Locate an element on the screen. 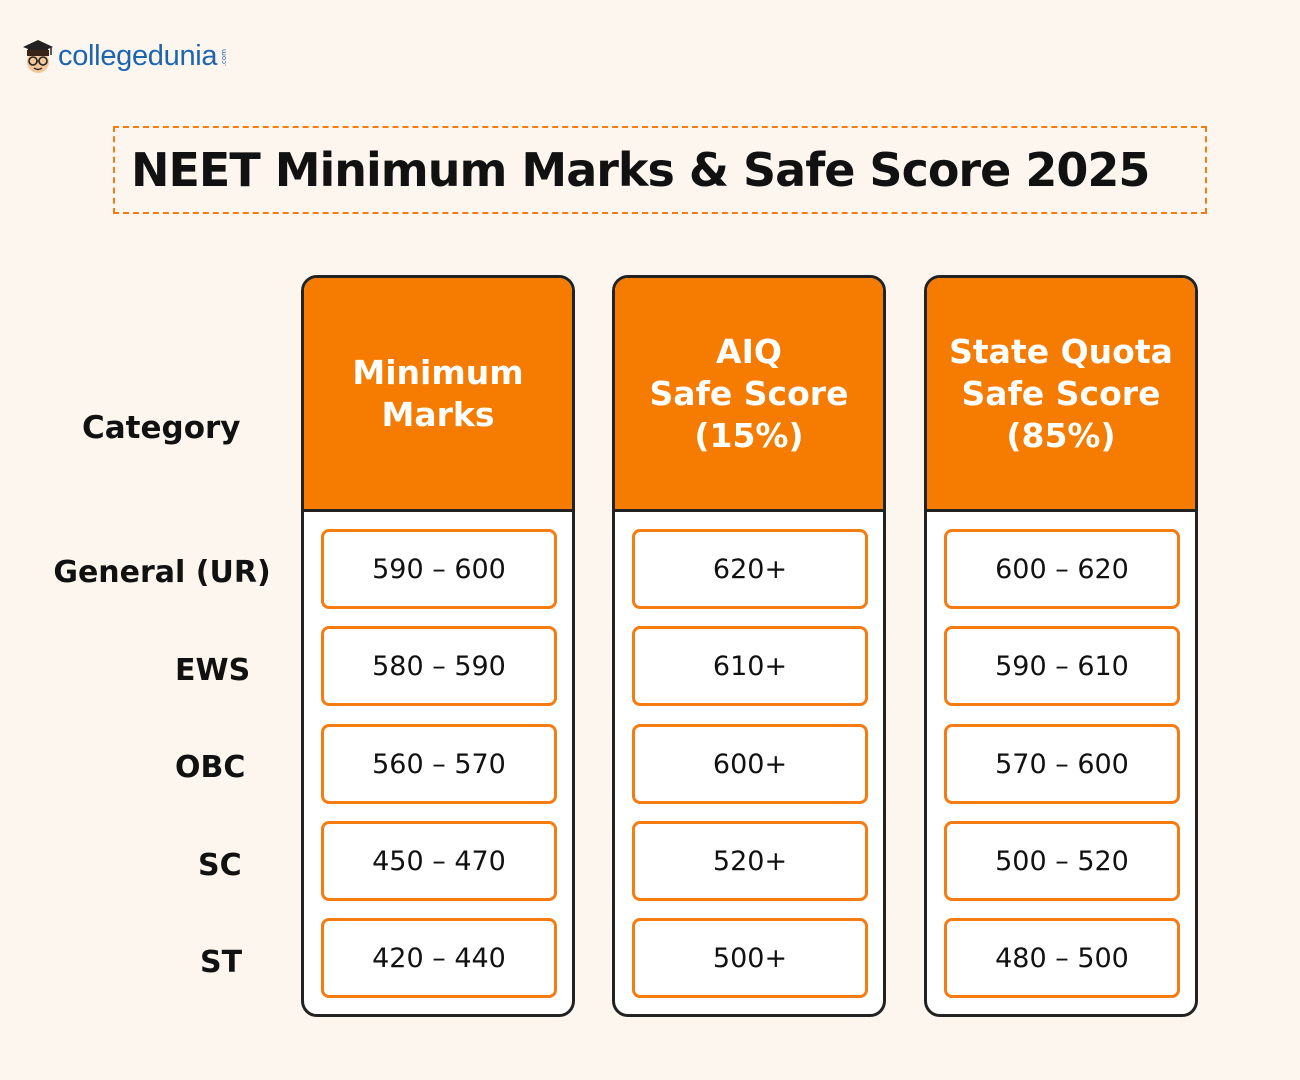 The width and height of the screenshot is (1300, 1080). column-header: State Quota Safe Score (85%) is located at coordinates (1061, 395).